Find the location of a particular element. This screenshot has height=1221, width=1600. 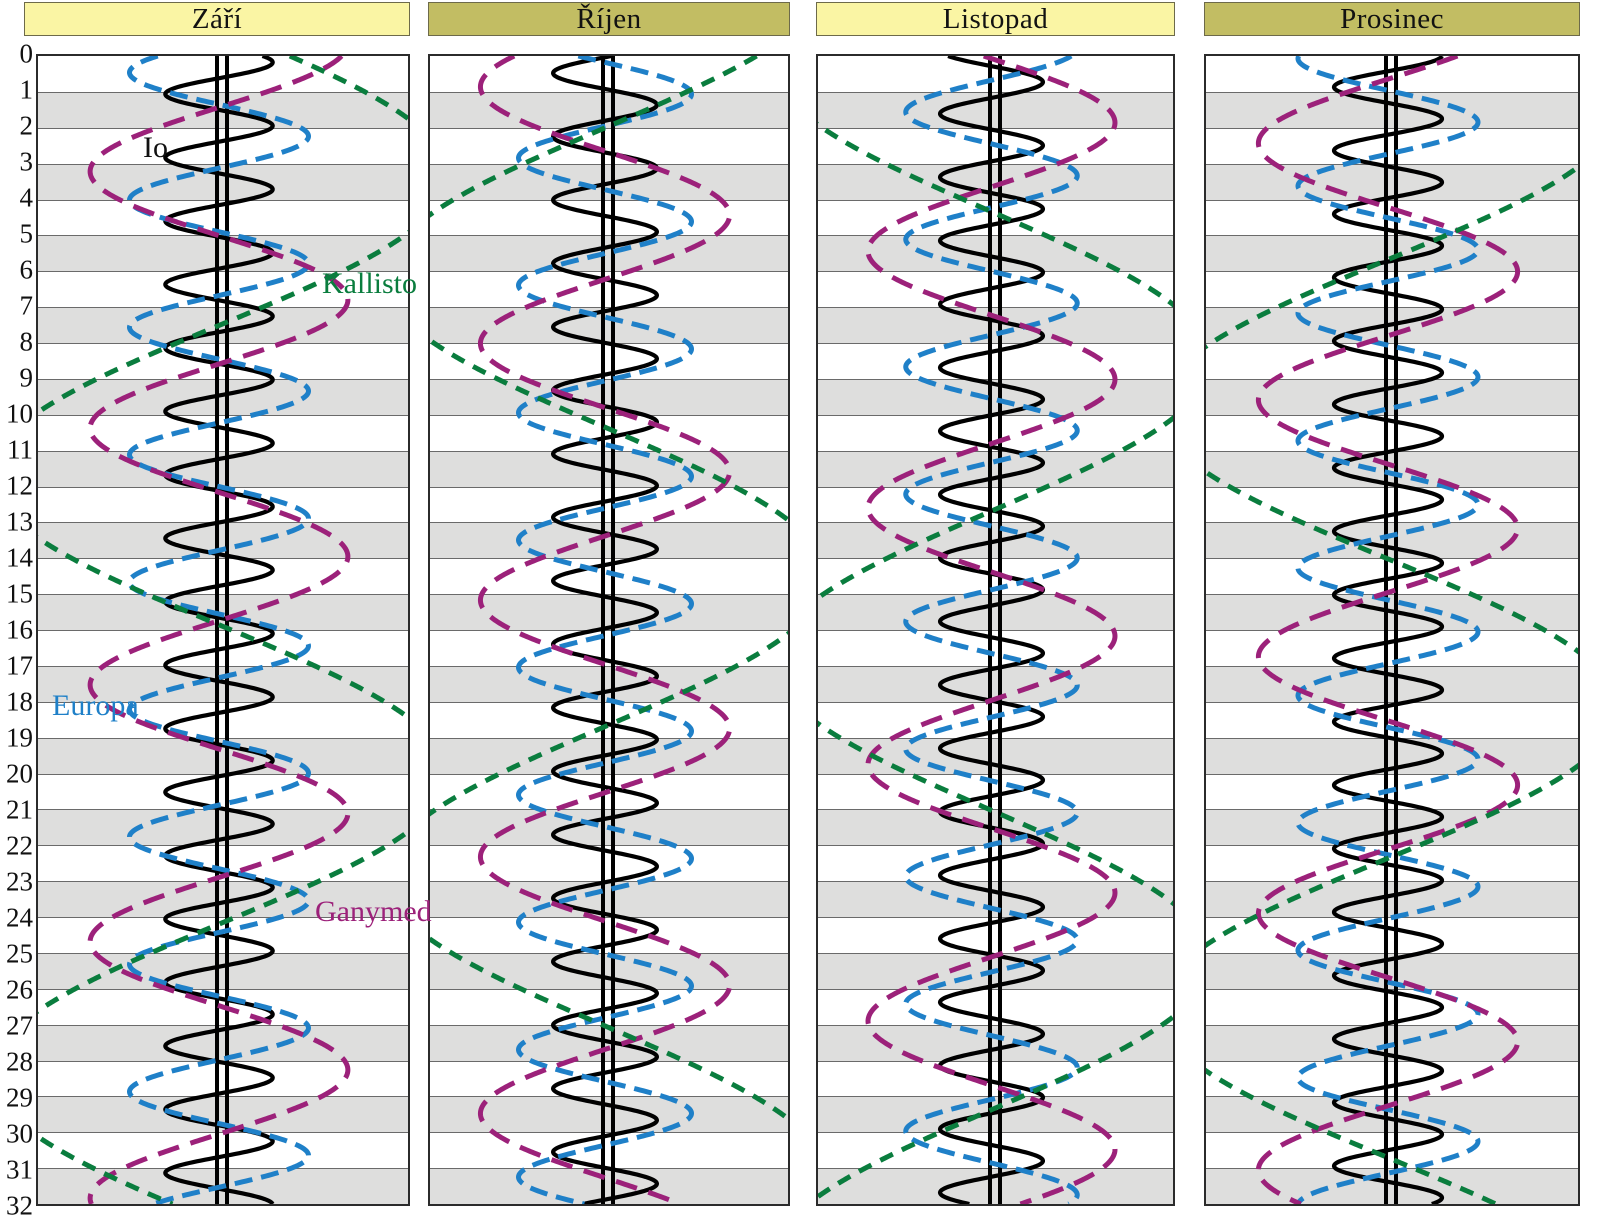

day-tick-25: 25 is located at coordinates (19, 953).